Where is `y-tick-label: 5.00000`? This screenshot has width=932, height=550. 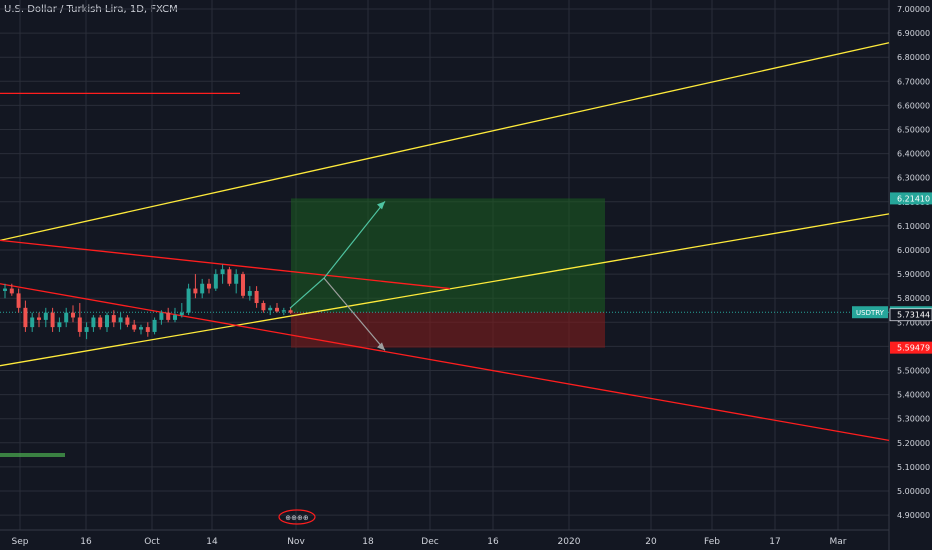
y-tick-label: 5.00000 is located at coordinates (913, 491).